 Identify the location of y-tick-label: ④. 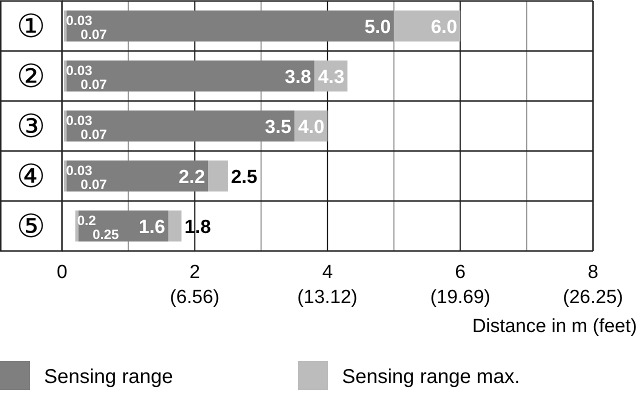
(31, 176).